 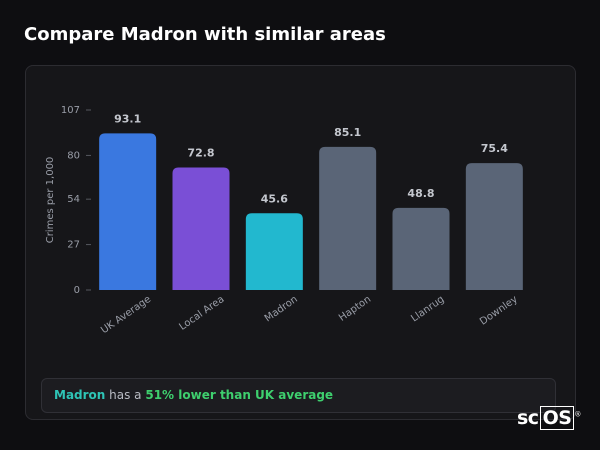 I want to click on logo-box: OS, so click(x=557, y=418).